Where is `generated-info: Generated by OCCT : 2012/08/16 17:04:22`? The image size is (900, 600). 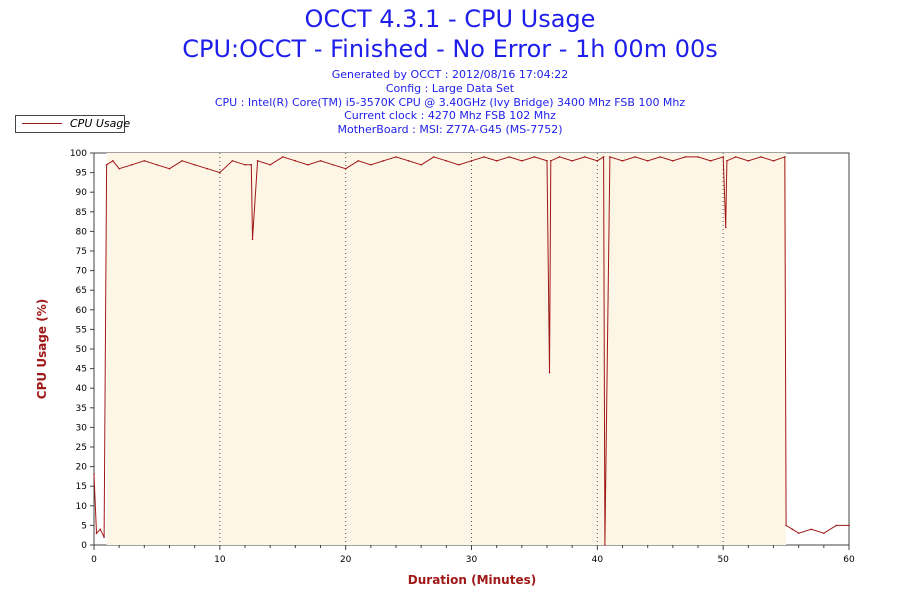
generated-info: Generated by OCCT : 2012/08/16 17:04:22 is located at coordinates (450, 74).